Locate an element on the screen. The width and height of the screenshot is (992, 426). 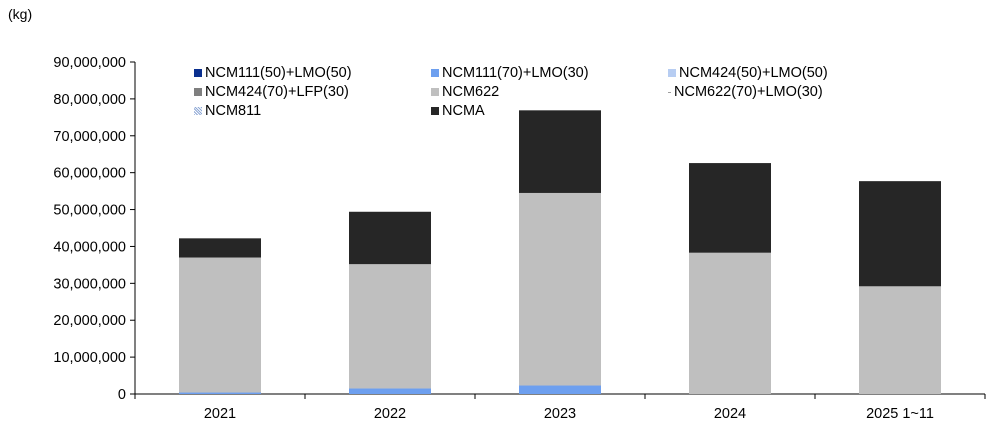
legend-item-ncm811: NCM811 is located at coordinates (227, 111).